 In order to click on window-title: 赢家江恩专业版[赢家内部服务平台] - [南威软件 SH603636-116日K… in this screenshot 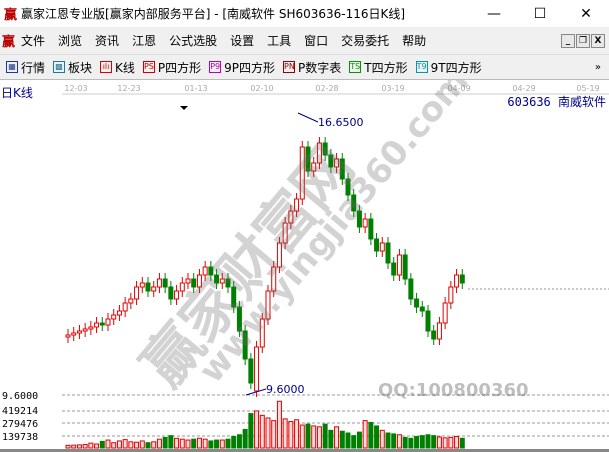, I will do `click(213, 14)`.